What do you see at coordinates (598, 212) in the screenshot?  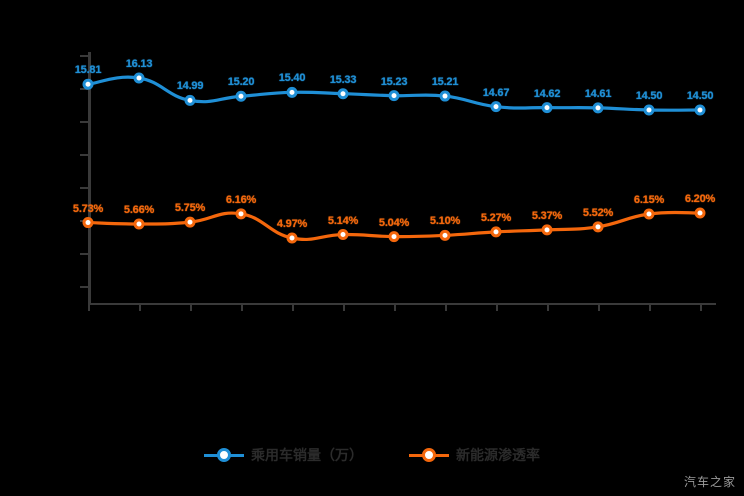 I see `data-label: 5.52%` at bounding box center [598, 212].